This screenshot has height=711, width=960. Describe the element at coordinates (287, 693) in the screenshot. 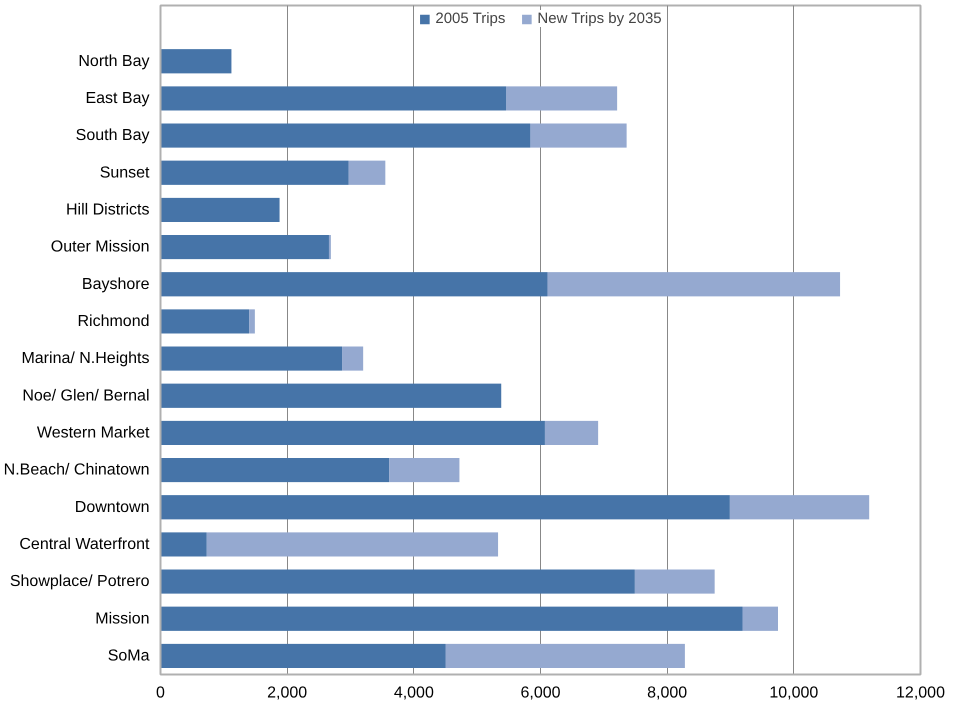

I see `x-tick-label: 2,000` at that location.